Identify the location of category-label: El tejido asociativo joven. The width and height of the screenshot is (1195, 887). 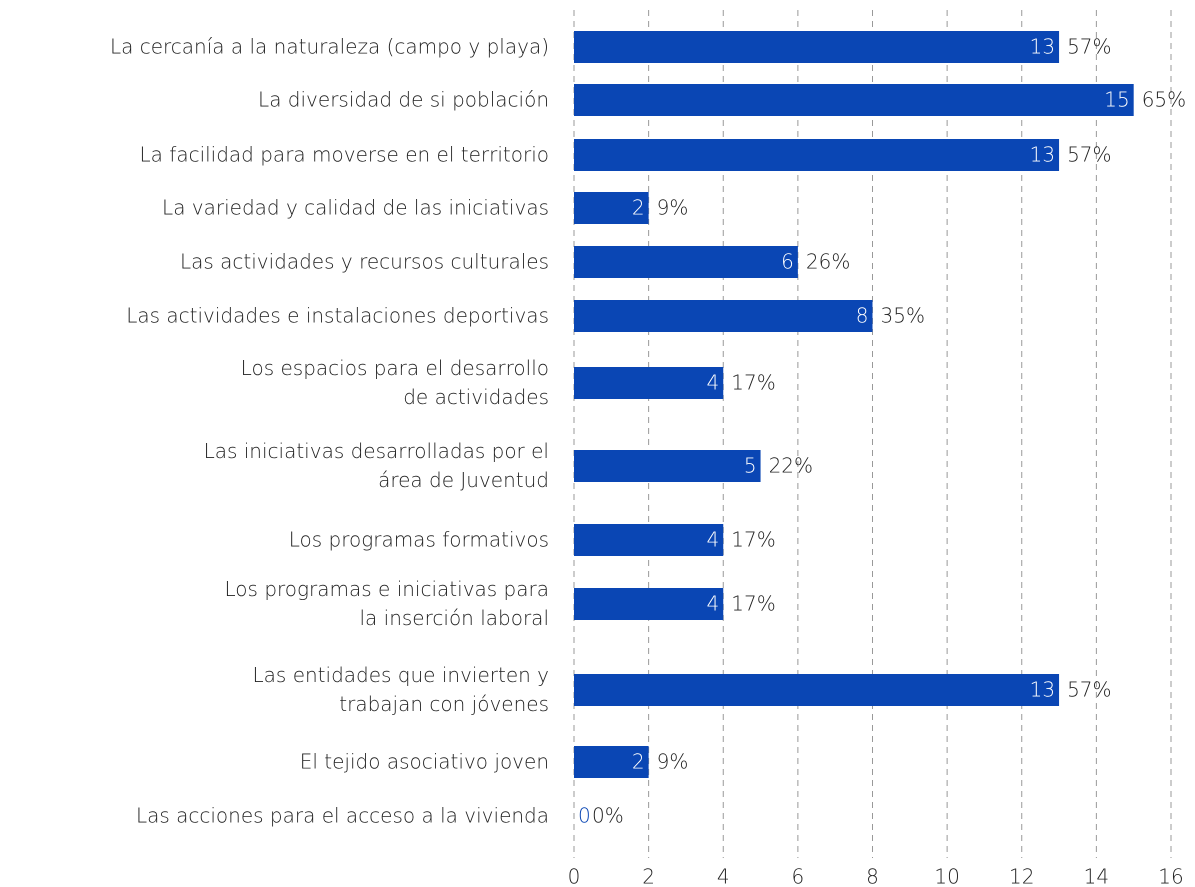
(424, 761).